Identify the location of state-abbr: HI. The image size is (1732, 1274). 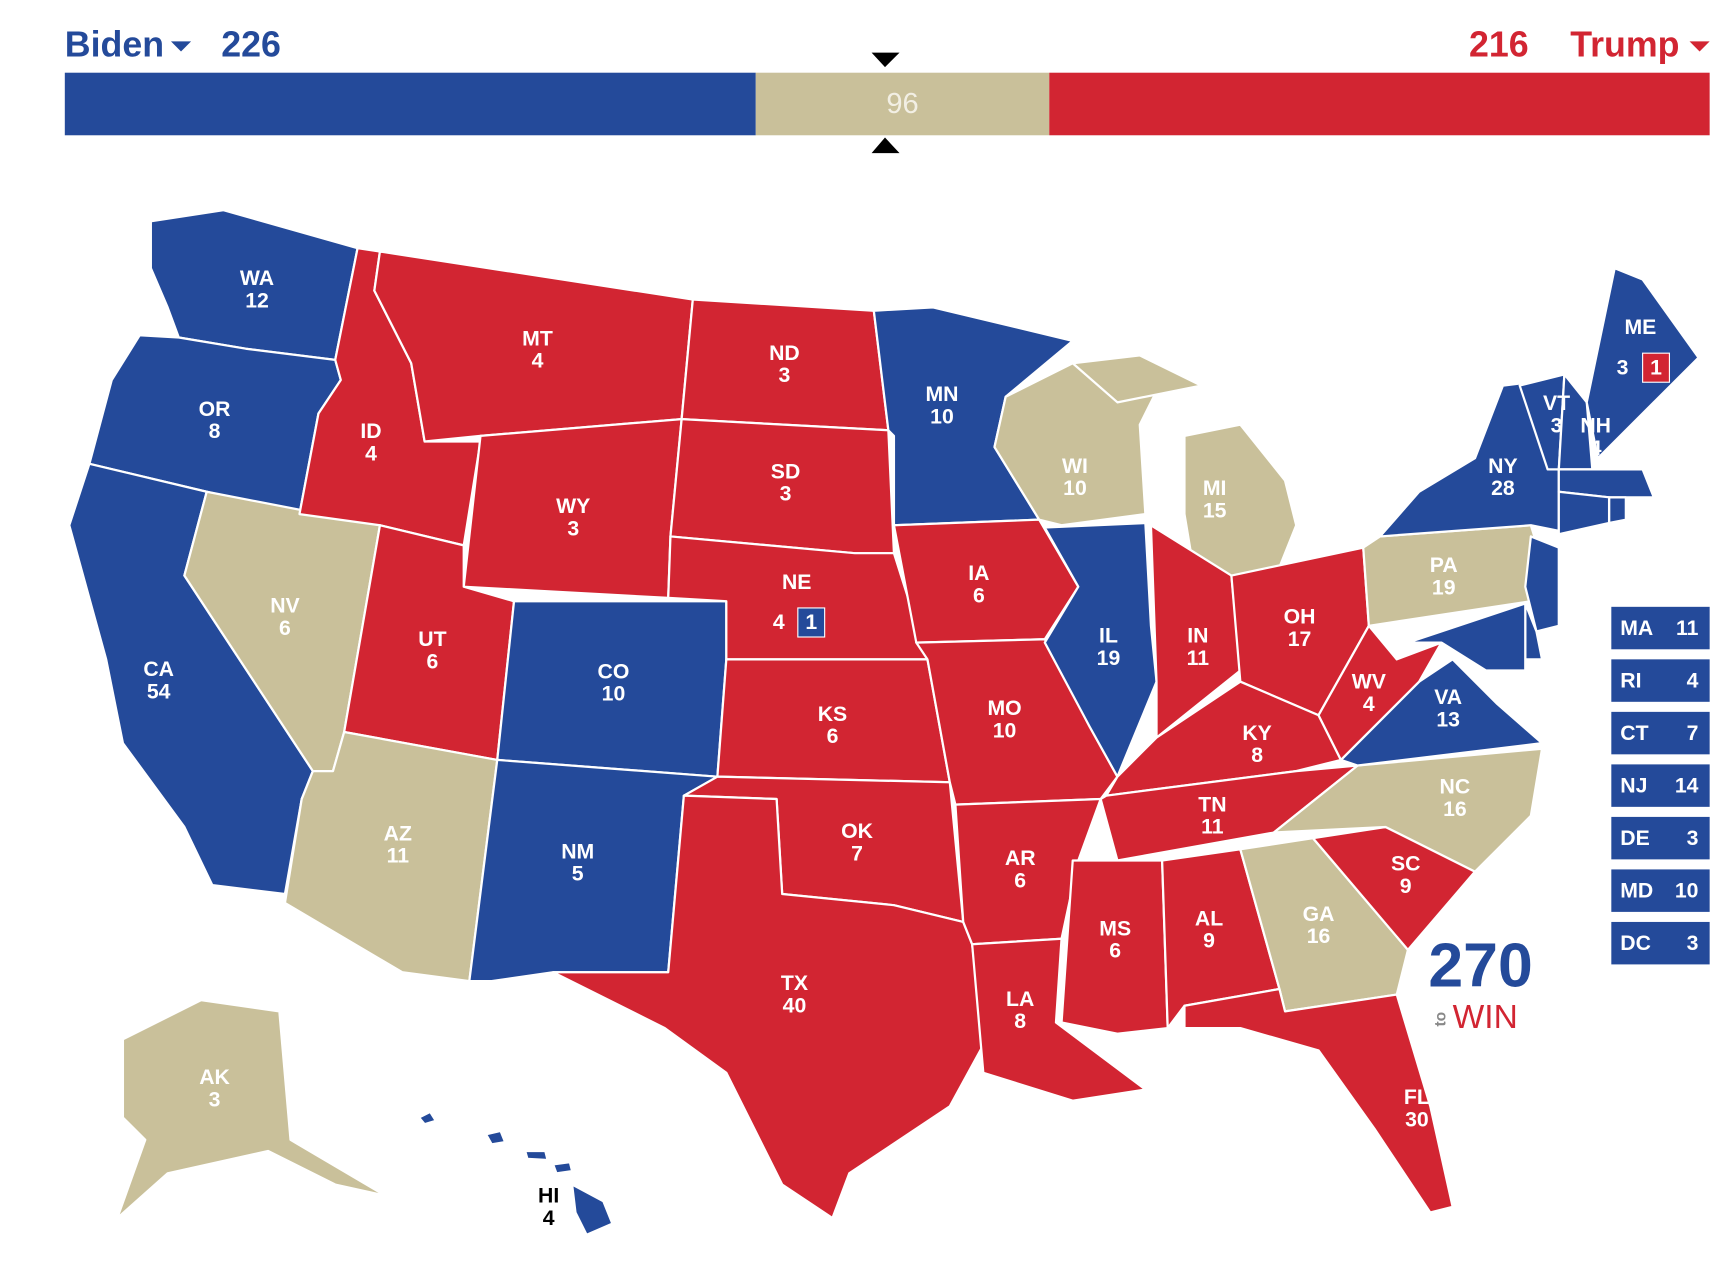
(548, 1195).